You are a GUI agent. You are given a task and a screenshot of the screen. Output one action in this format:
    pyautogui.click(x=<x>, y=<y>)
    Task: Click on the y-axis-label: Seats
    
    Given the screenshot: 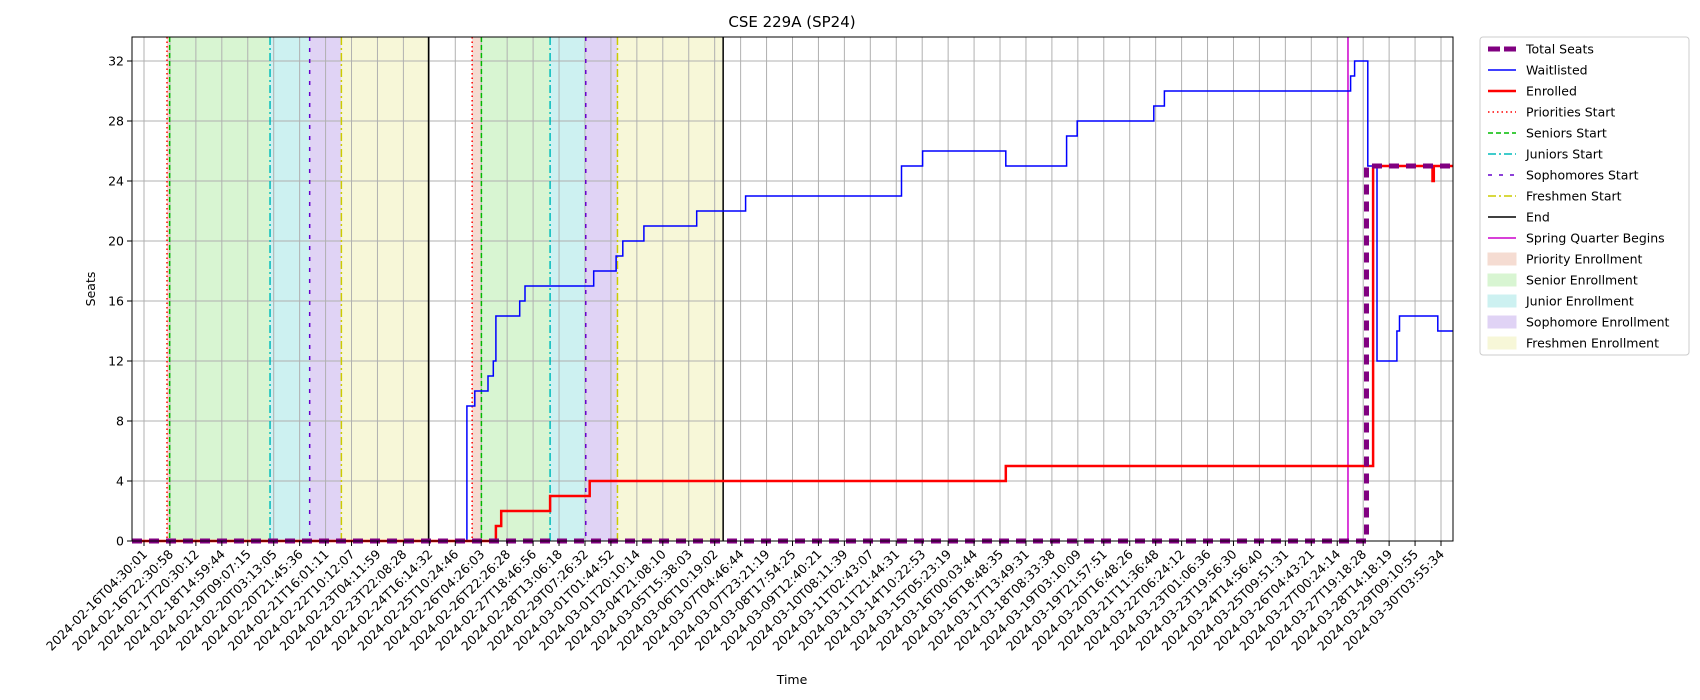 What is the action you would take?
    pyautogui.click(x=90, y=289)
    